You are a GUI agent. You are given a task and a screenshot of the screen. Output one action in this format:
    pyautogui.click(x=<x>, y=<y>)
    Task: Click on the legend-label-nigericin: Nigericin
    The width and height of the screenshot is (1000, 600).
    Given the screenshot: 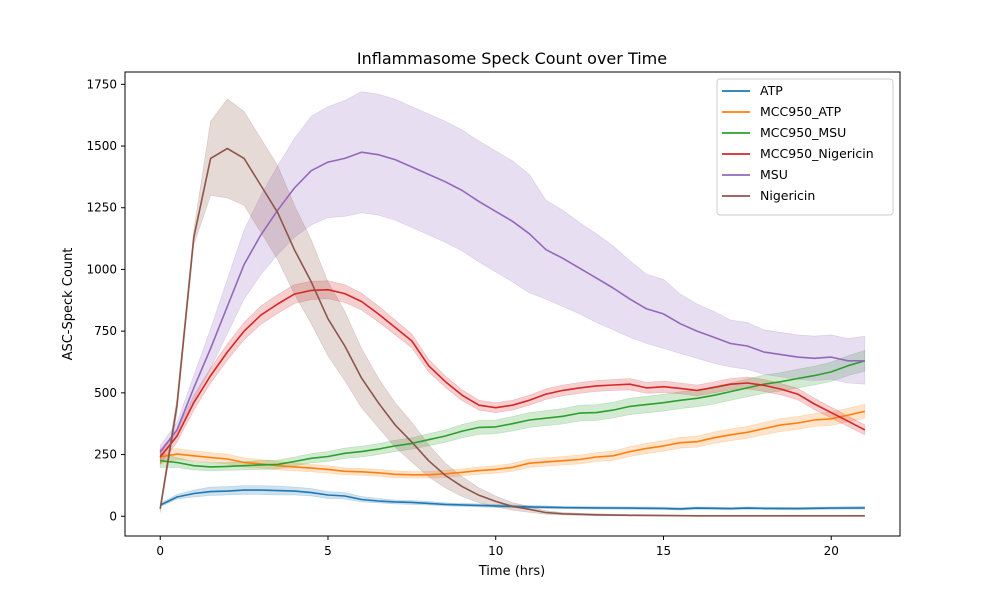 What is the action you would take?
    pyautogui.click(x=787, y=195)
    